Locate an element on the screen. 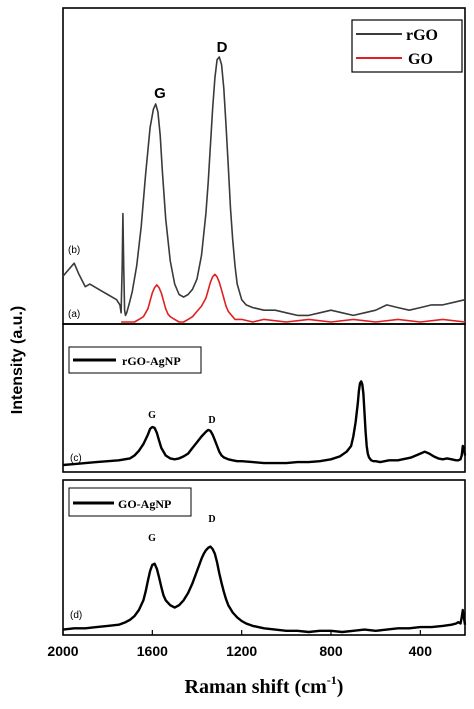 This screenshot has width=474, height=709. x-tick-label-2000: 2000 is located at coordinates (62, 651).